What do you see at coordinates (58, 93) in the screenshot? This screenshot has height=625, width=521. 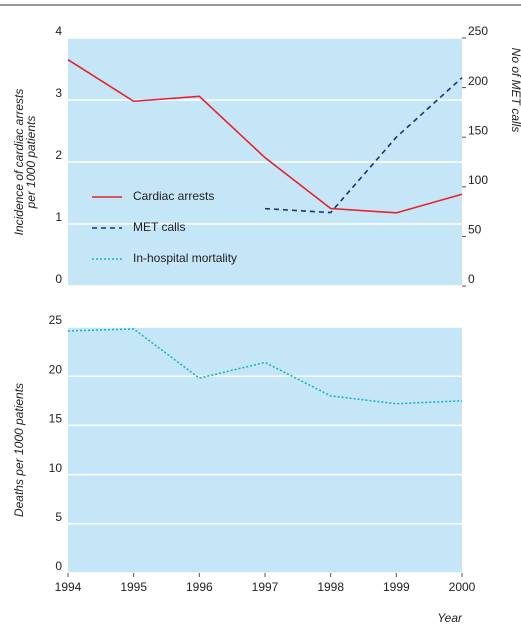 I see `y-tick-label: 3` at bounding box center [58, 93].